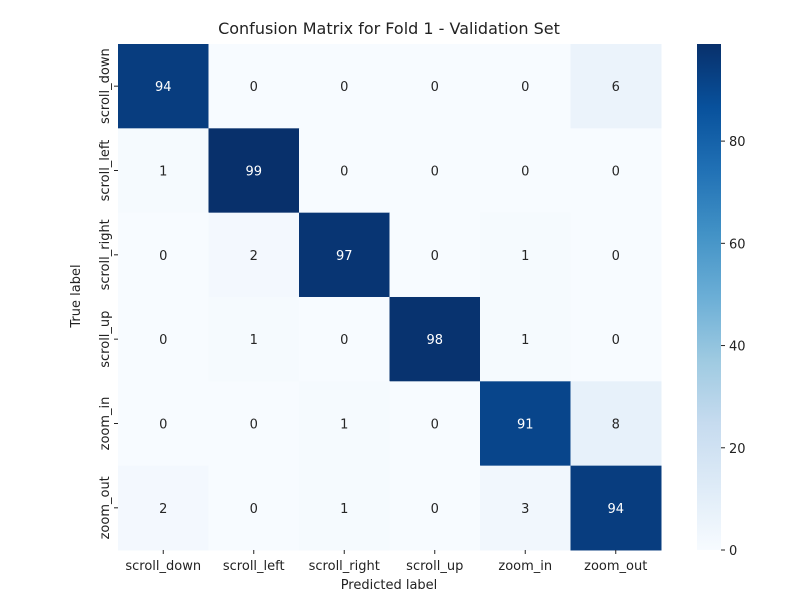 This screenshot has width=797, height=595. I want to click on y-axis-label: True label, so click(76, 296).